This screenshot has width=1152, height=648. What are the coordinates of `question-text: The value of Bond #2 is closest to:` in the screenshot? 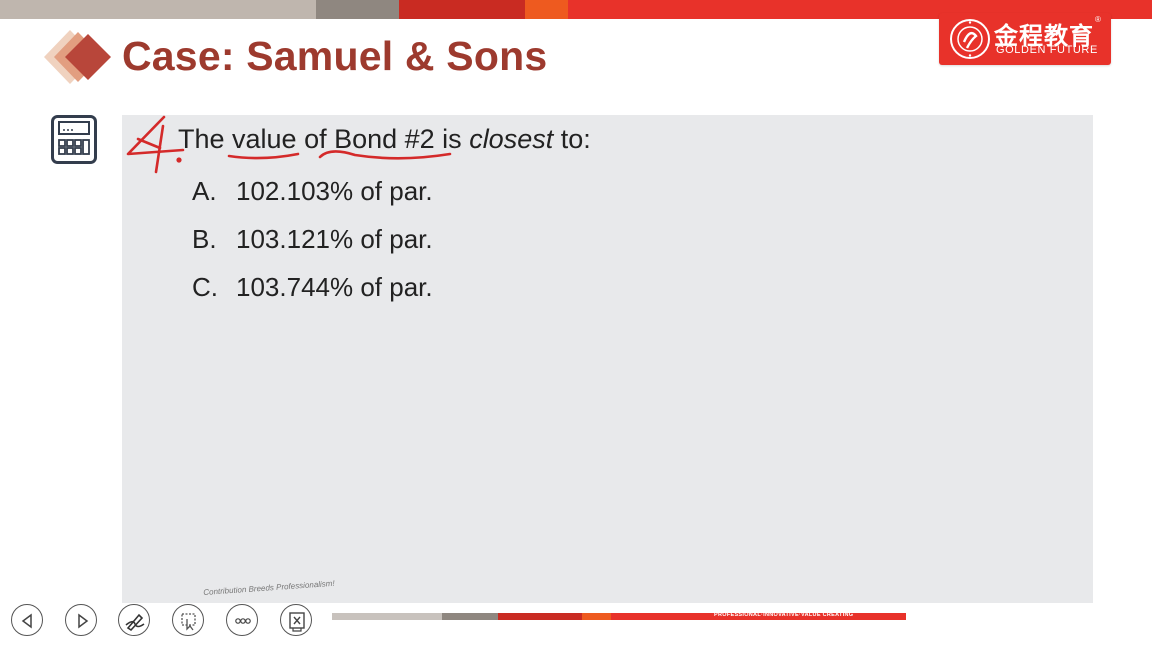 It's located at (384, 139).